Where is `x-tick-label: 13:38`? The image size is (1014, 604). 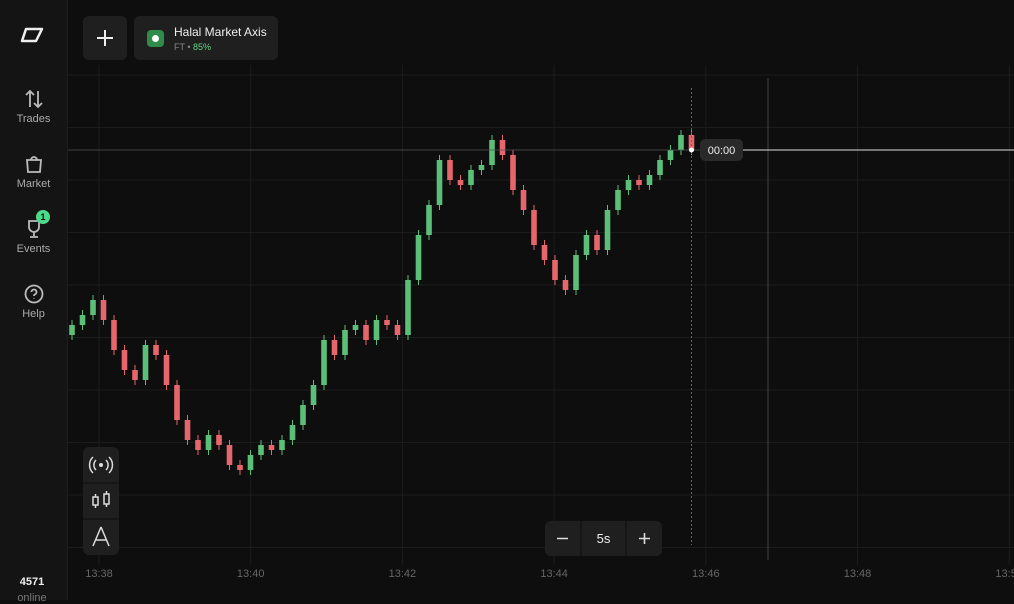
x-tick-label: 13:38 is located at coordinates (99, 574).